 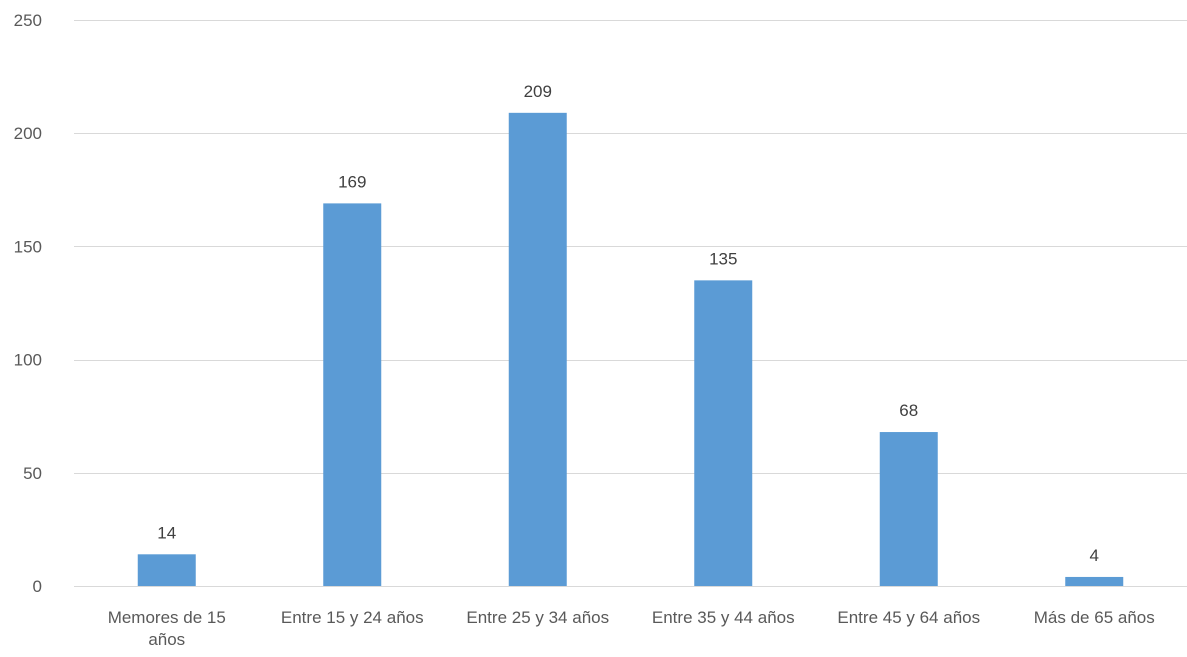 What do you see at coordinates (352, 617) in the screenshot?
I see `x-category-label: Entre 15 y 24 años` at bounding box center [352, 617].